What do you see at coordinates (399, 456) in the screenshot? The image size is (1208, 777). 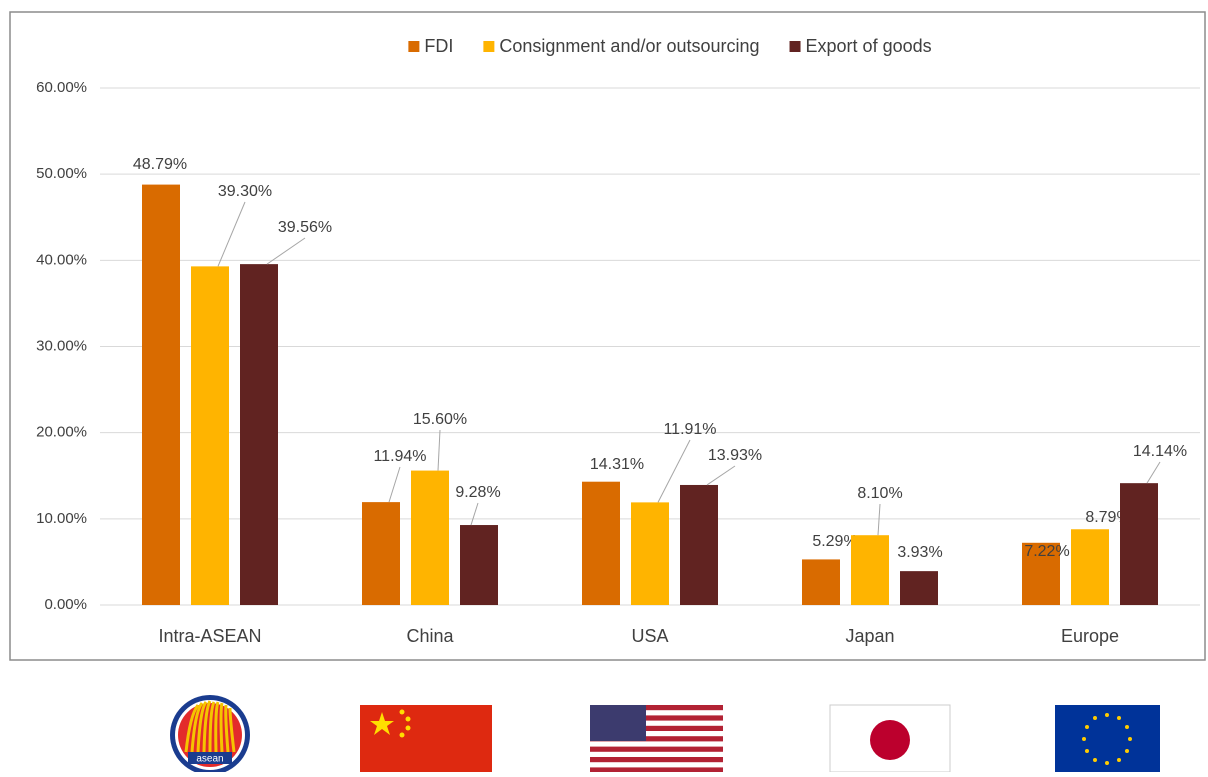 I see `data-label: 11.94%` at bounding box center [399, 456].